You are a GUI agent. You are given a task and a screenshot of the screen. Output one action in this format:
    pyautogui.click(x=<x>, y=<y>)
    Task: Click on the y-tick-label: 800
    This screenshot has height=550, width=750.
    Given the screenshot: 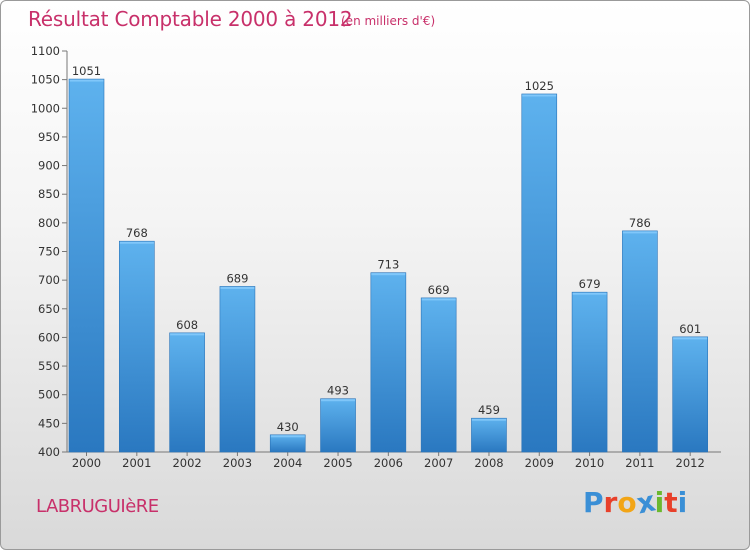 What is the action you would take?
    pyautogui.click(x=49, y=223)
    